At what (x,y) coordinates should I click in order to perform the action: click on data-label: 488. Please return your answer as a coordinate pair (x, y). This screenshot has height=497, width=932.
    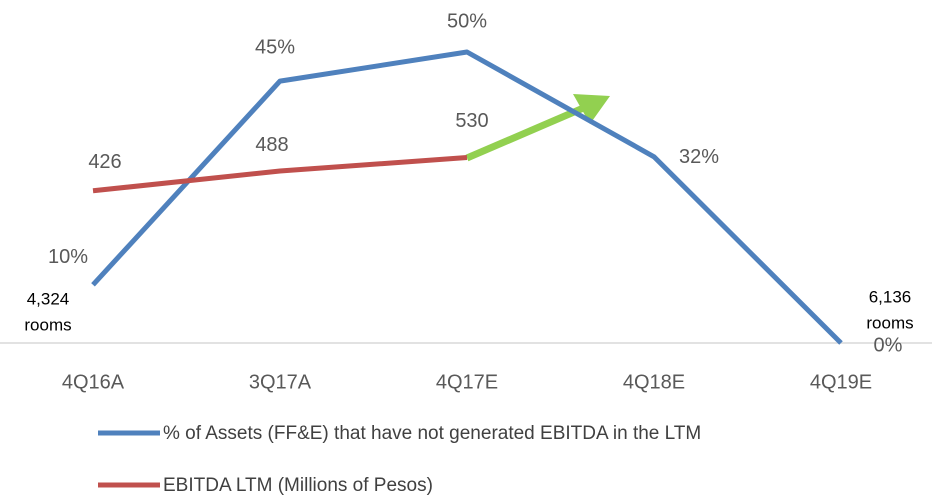
    Looking at the image, I should click on (271, 145).